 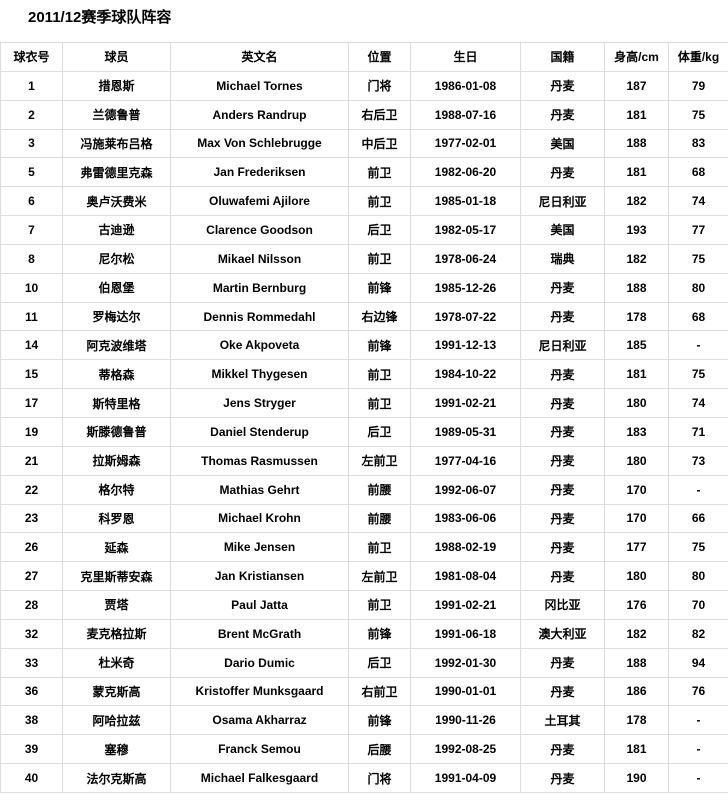 I want to click on cell: 右后卫, so click(x=379, y=114).